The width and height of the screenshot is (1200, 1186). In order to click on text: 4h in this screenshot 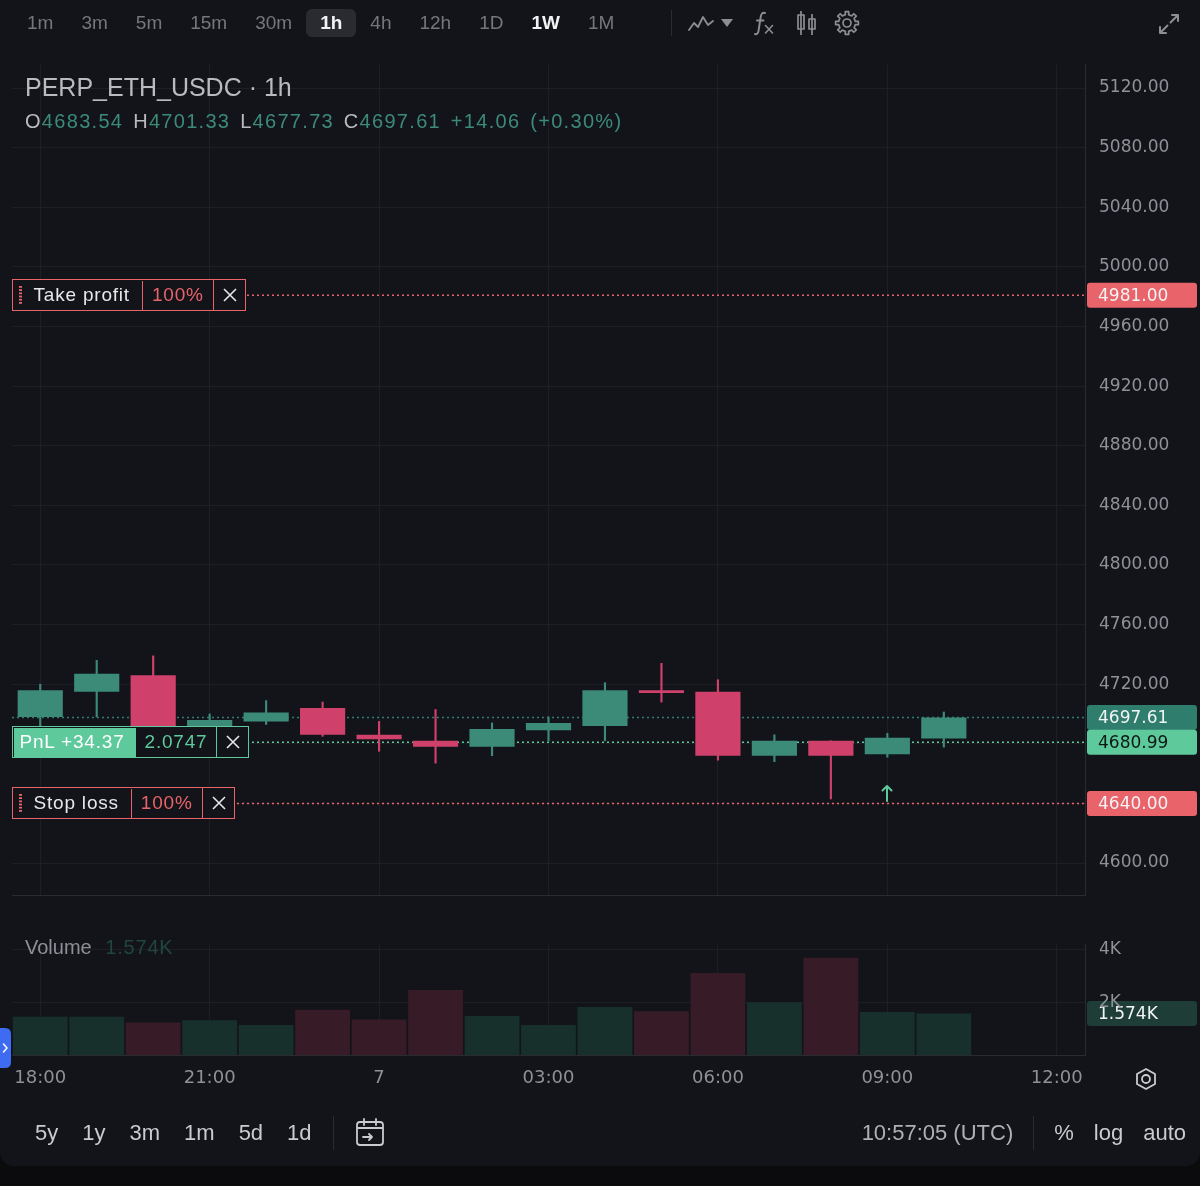, I will do `click(381, 23)`.